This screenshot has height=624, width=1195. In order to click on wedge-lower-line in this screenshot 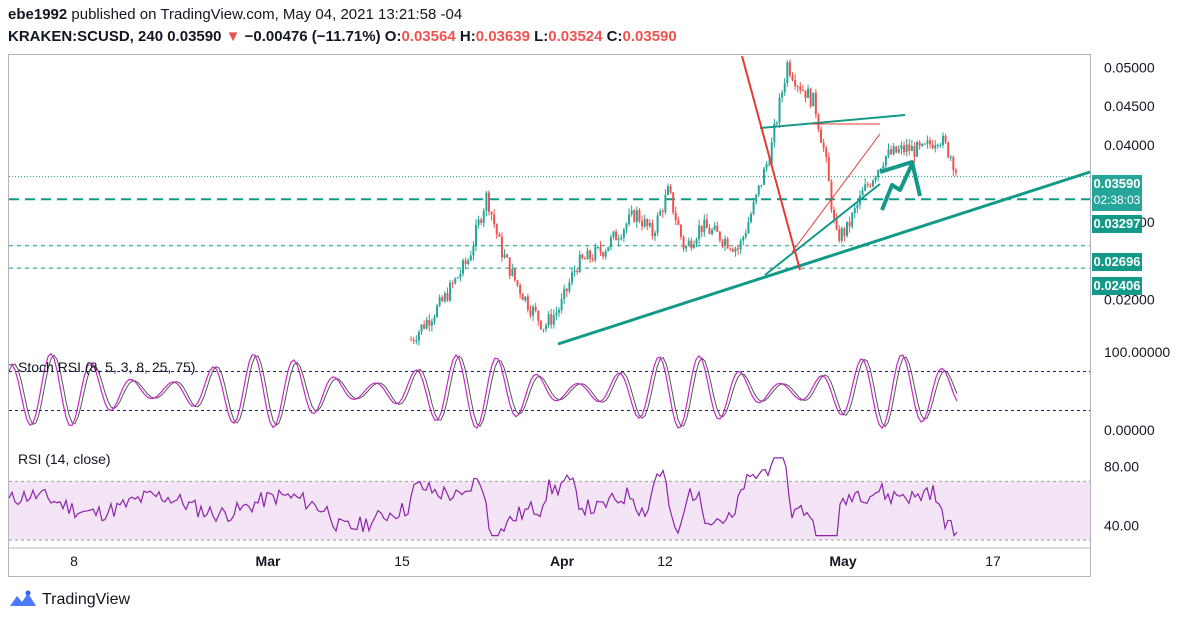, I will do `click(822, 229)`.